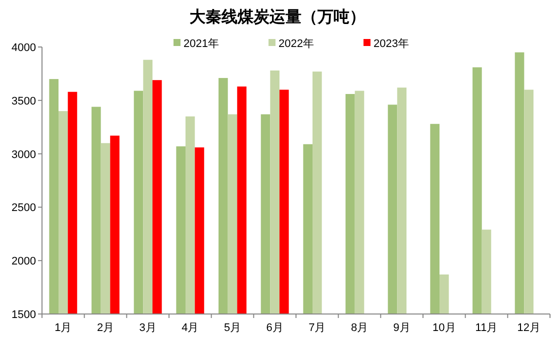 Image resolution: width=555 pixels, height=345 pixels. Describe the element at coordinates (486, 328) in the screenshot. I see `x-tick-label: 11月` at that location.